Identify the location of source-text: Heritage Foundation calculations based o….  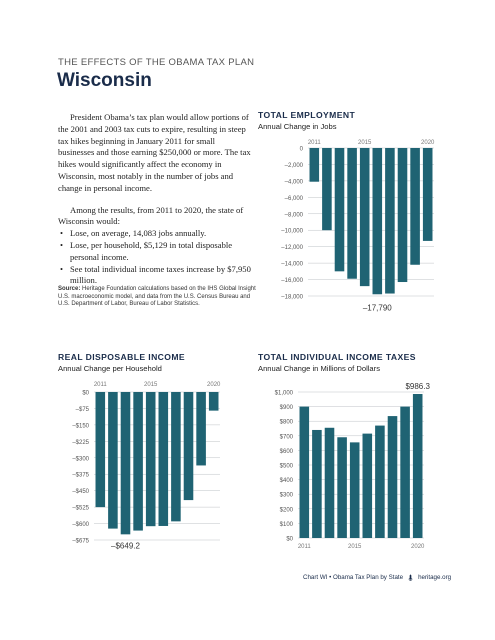
(157, 297).